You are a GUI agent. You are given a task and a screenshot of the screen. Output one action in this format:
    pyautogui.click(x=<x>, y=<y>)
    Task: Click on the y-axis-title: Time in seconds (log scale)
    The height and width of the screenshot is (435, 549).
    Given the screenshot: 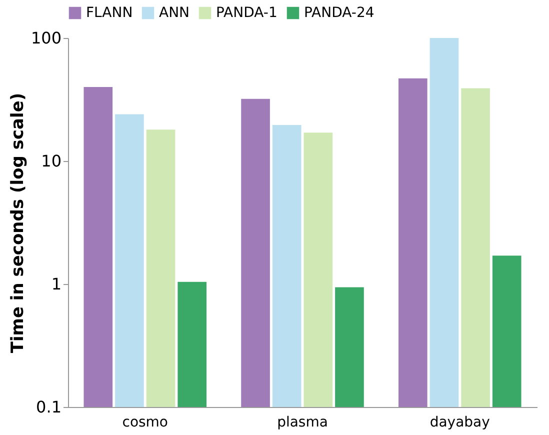 What is the action you would take?
    pyautogui.click(x=18, y=223)
    